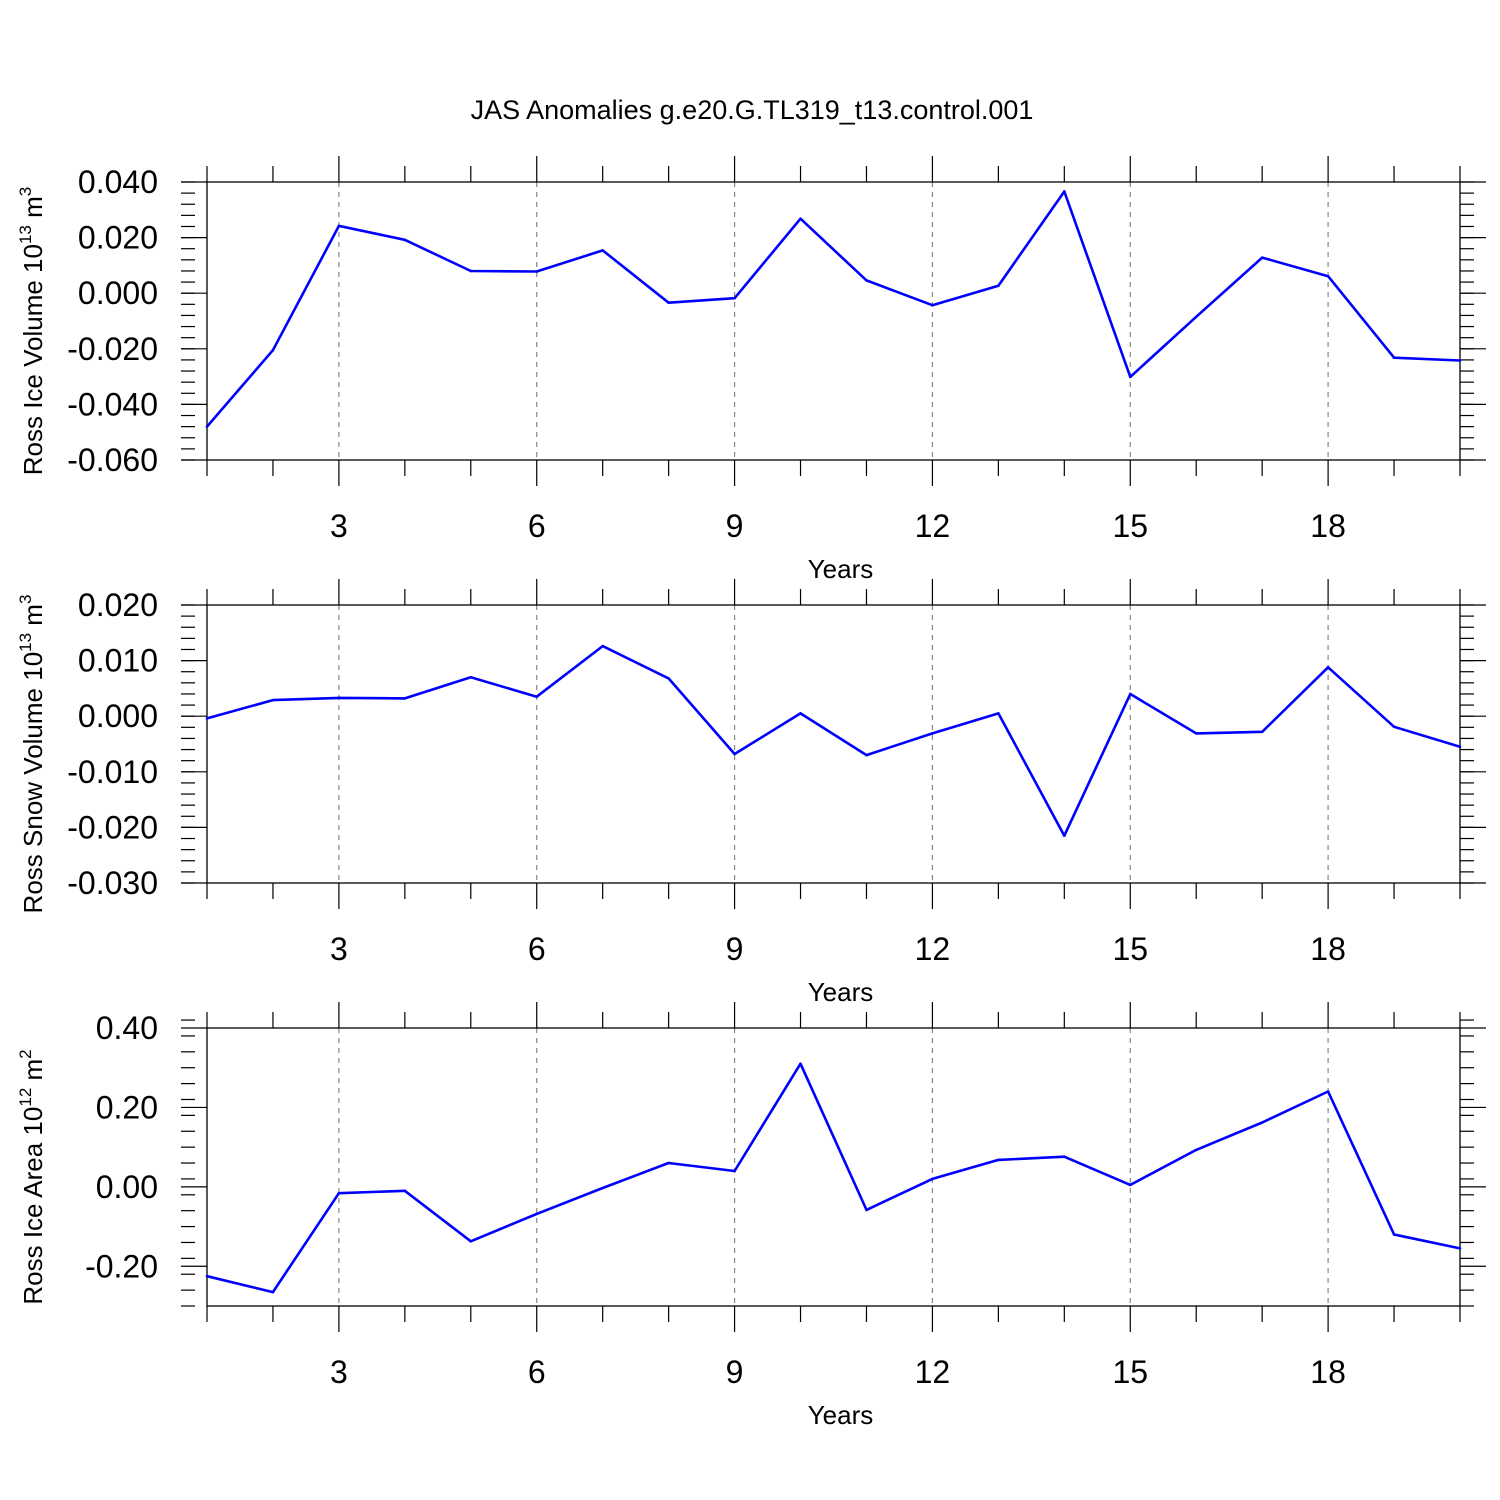  What do you see at coordinates (32, 1176) in the screenshot?
I see `y-axis-label: Ross Ice Area 1012 m2` at bounding box center [32, 1176].